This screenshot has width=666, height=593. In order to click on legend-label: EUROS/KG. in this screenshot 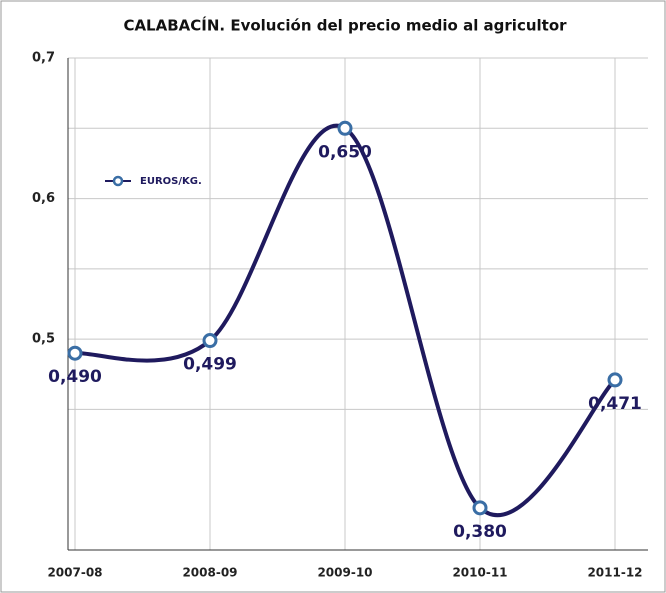, I will do `click(171, 181)`.